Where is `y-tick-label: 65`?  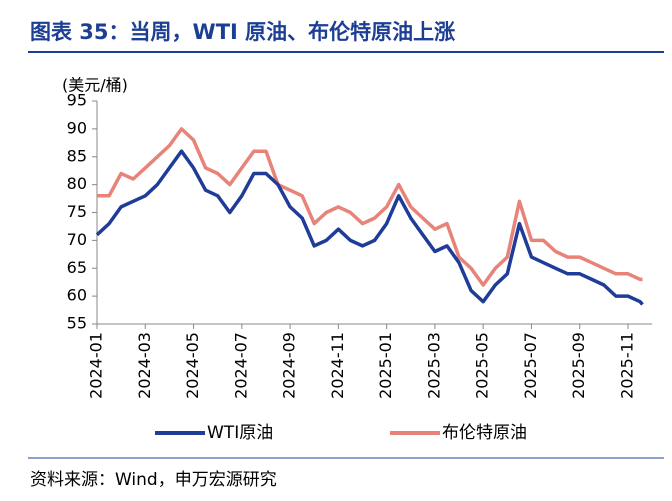
y-tick-label: 65 is located at coordinates (77, 267).